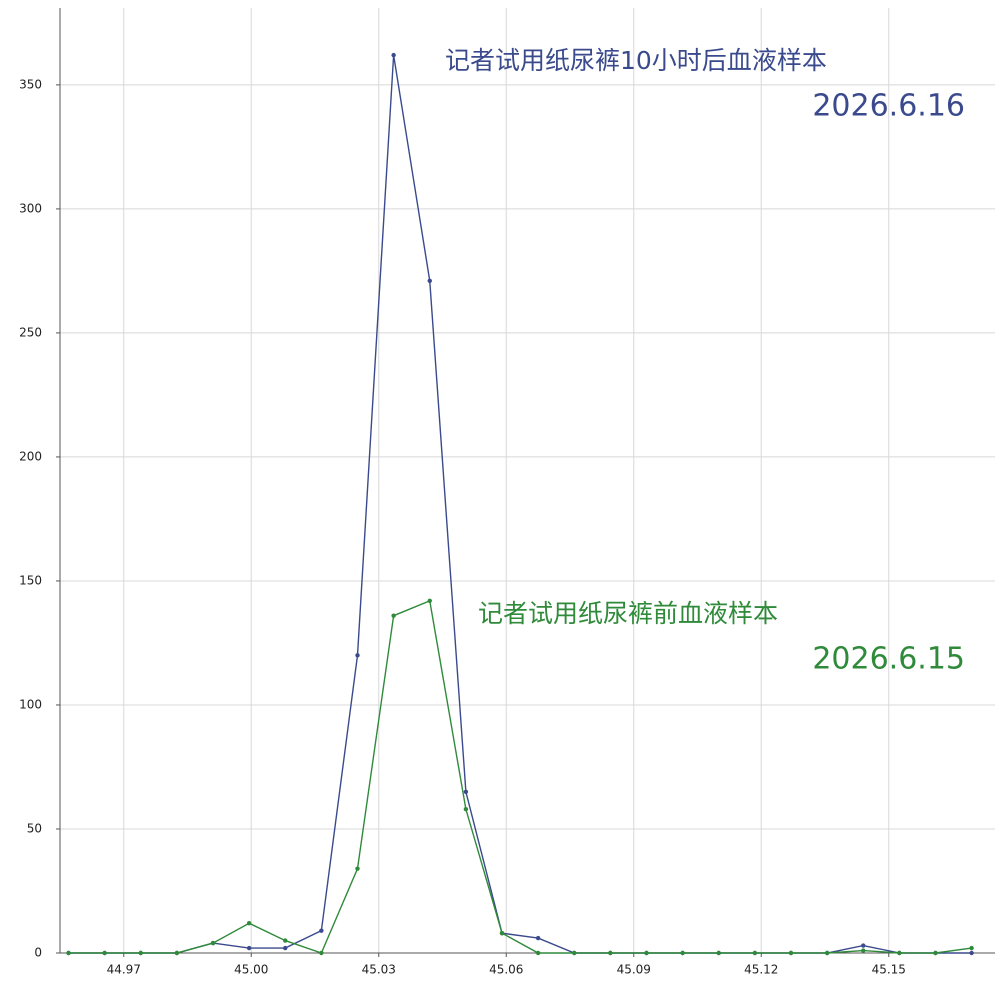 This screenshot has height=986, width=1000. What do you see at coordinates (30, 456) in the screenshot?
I see `y-tick-label: 200` at bounding box center [30, 456].